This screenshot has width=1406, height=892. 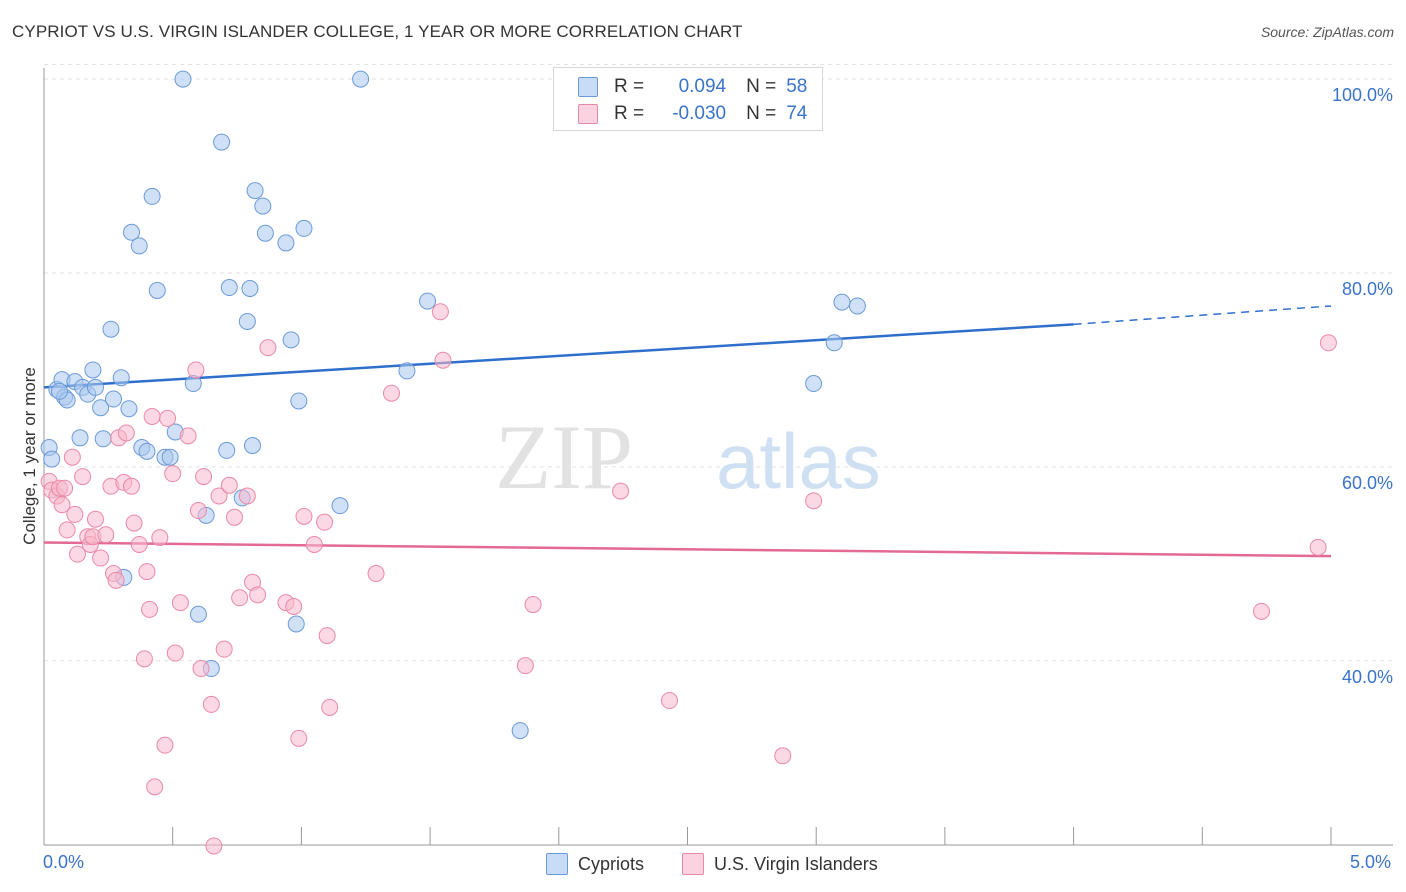 I want to click on y-tick-label: 80.0%, so click(x=1367, y=289).